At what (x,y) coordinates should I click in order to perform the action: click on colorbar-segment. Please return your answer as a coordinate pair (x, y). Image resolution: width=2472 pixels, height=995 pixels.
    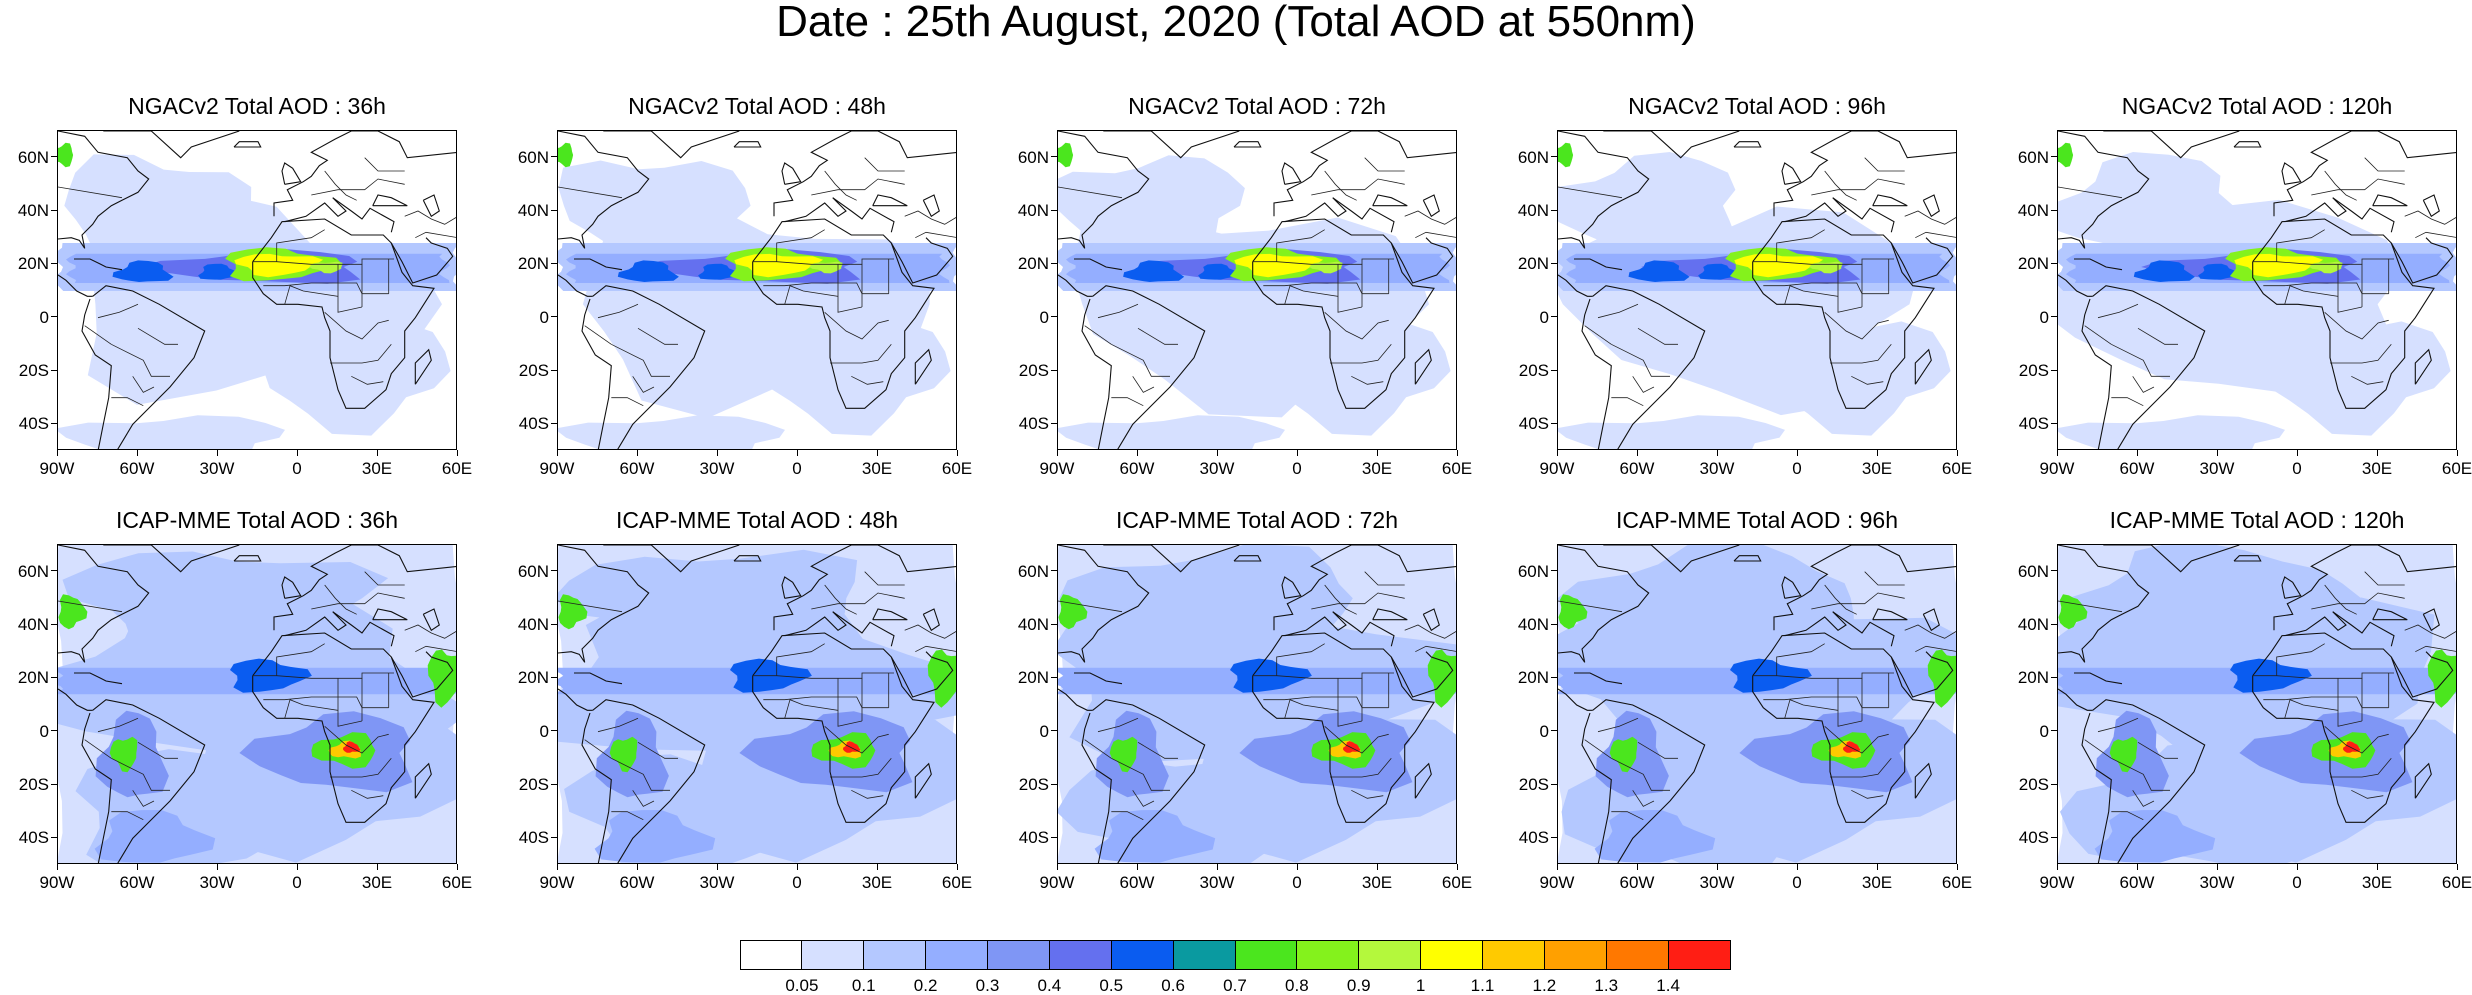
    Looking at the image, I should click on (895, 955).